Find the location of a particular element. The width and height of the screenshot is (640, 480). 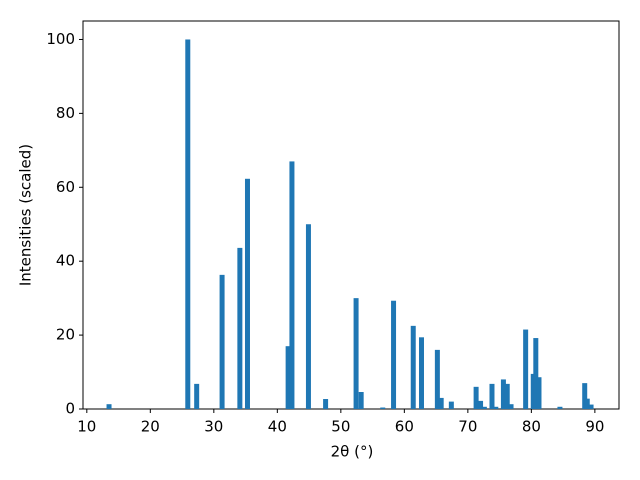

x-tick-label: 40 is located at coordinates (277, 427).